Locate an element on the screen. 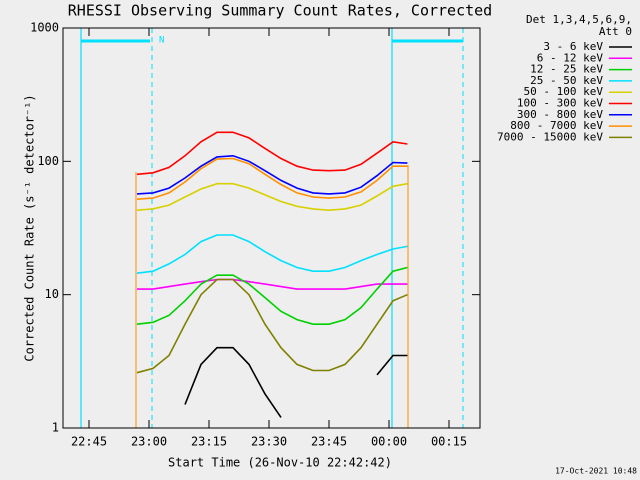 This screenshot has width=640, height=480. y-tick-label: 1 is located at coordinates (55, 428).